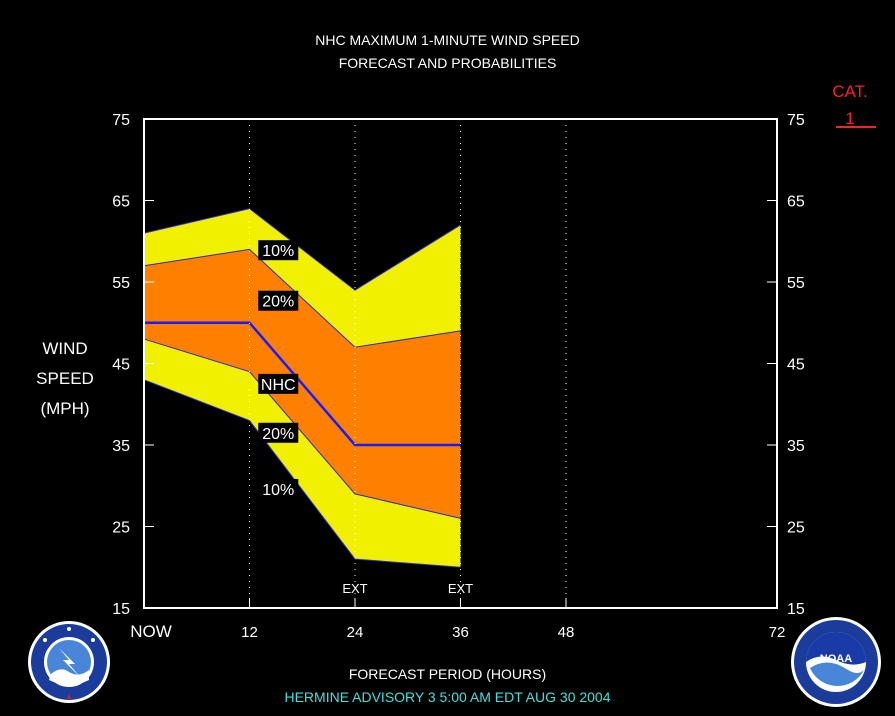 This screenshot has width=895, height=716. Describe the element at coordinates (796, 120) in the screenshot. I see `y-tick-label-right: 75` at that location.